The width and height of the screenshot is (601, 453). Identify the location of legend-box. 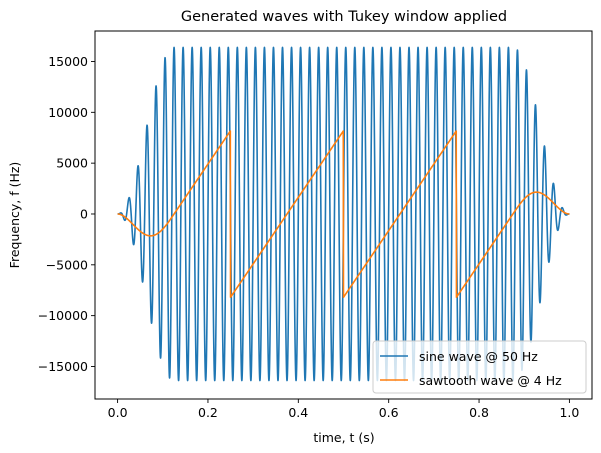
(479, 367).